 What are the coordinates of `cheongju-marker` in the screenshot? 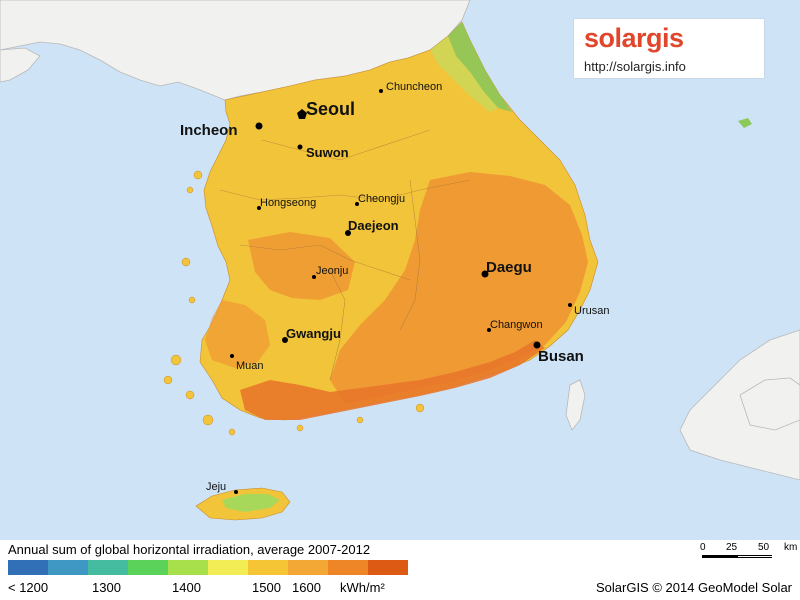 It's located at (357, 204).